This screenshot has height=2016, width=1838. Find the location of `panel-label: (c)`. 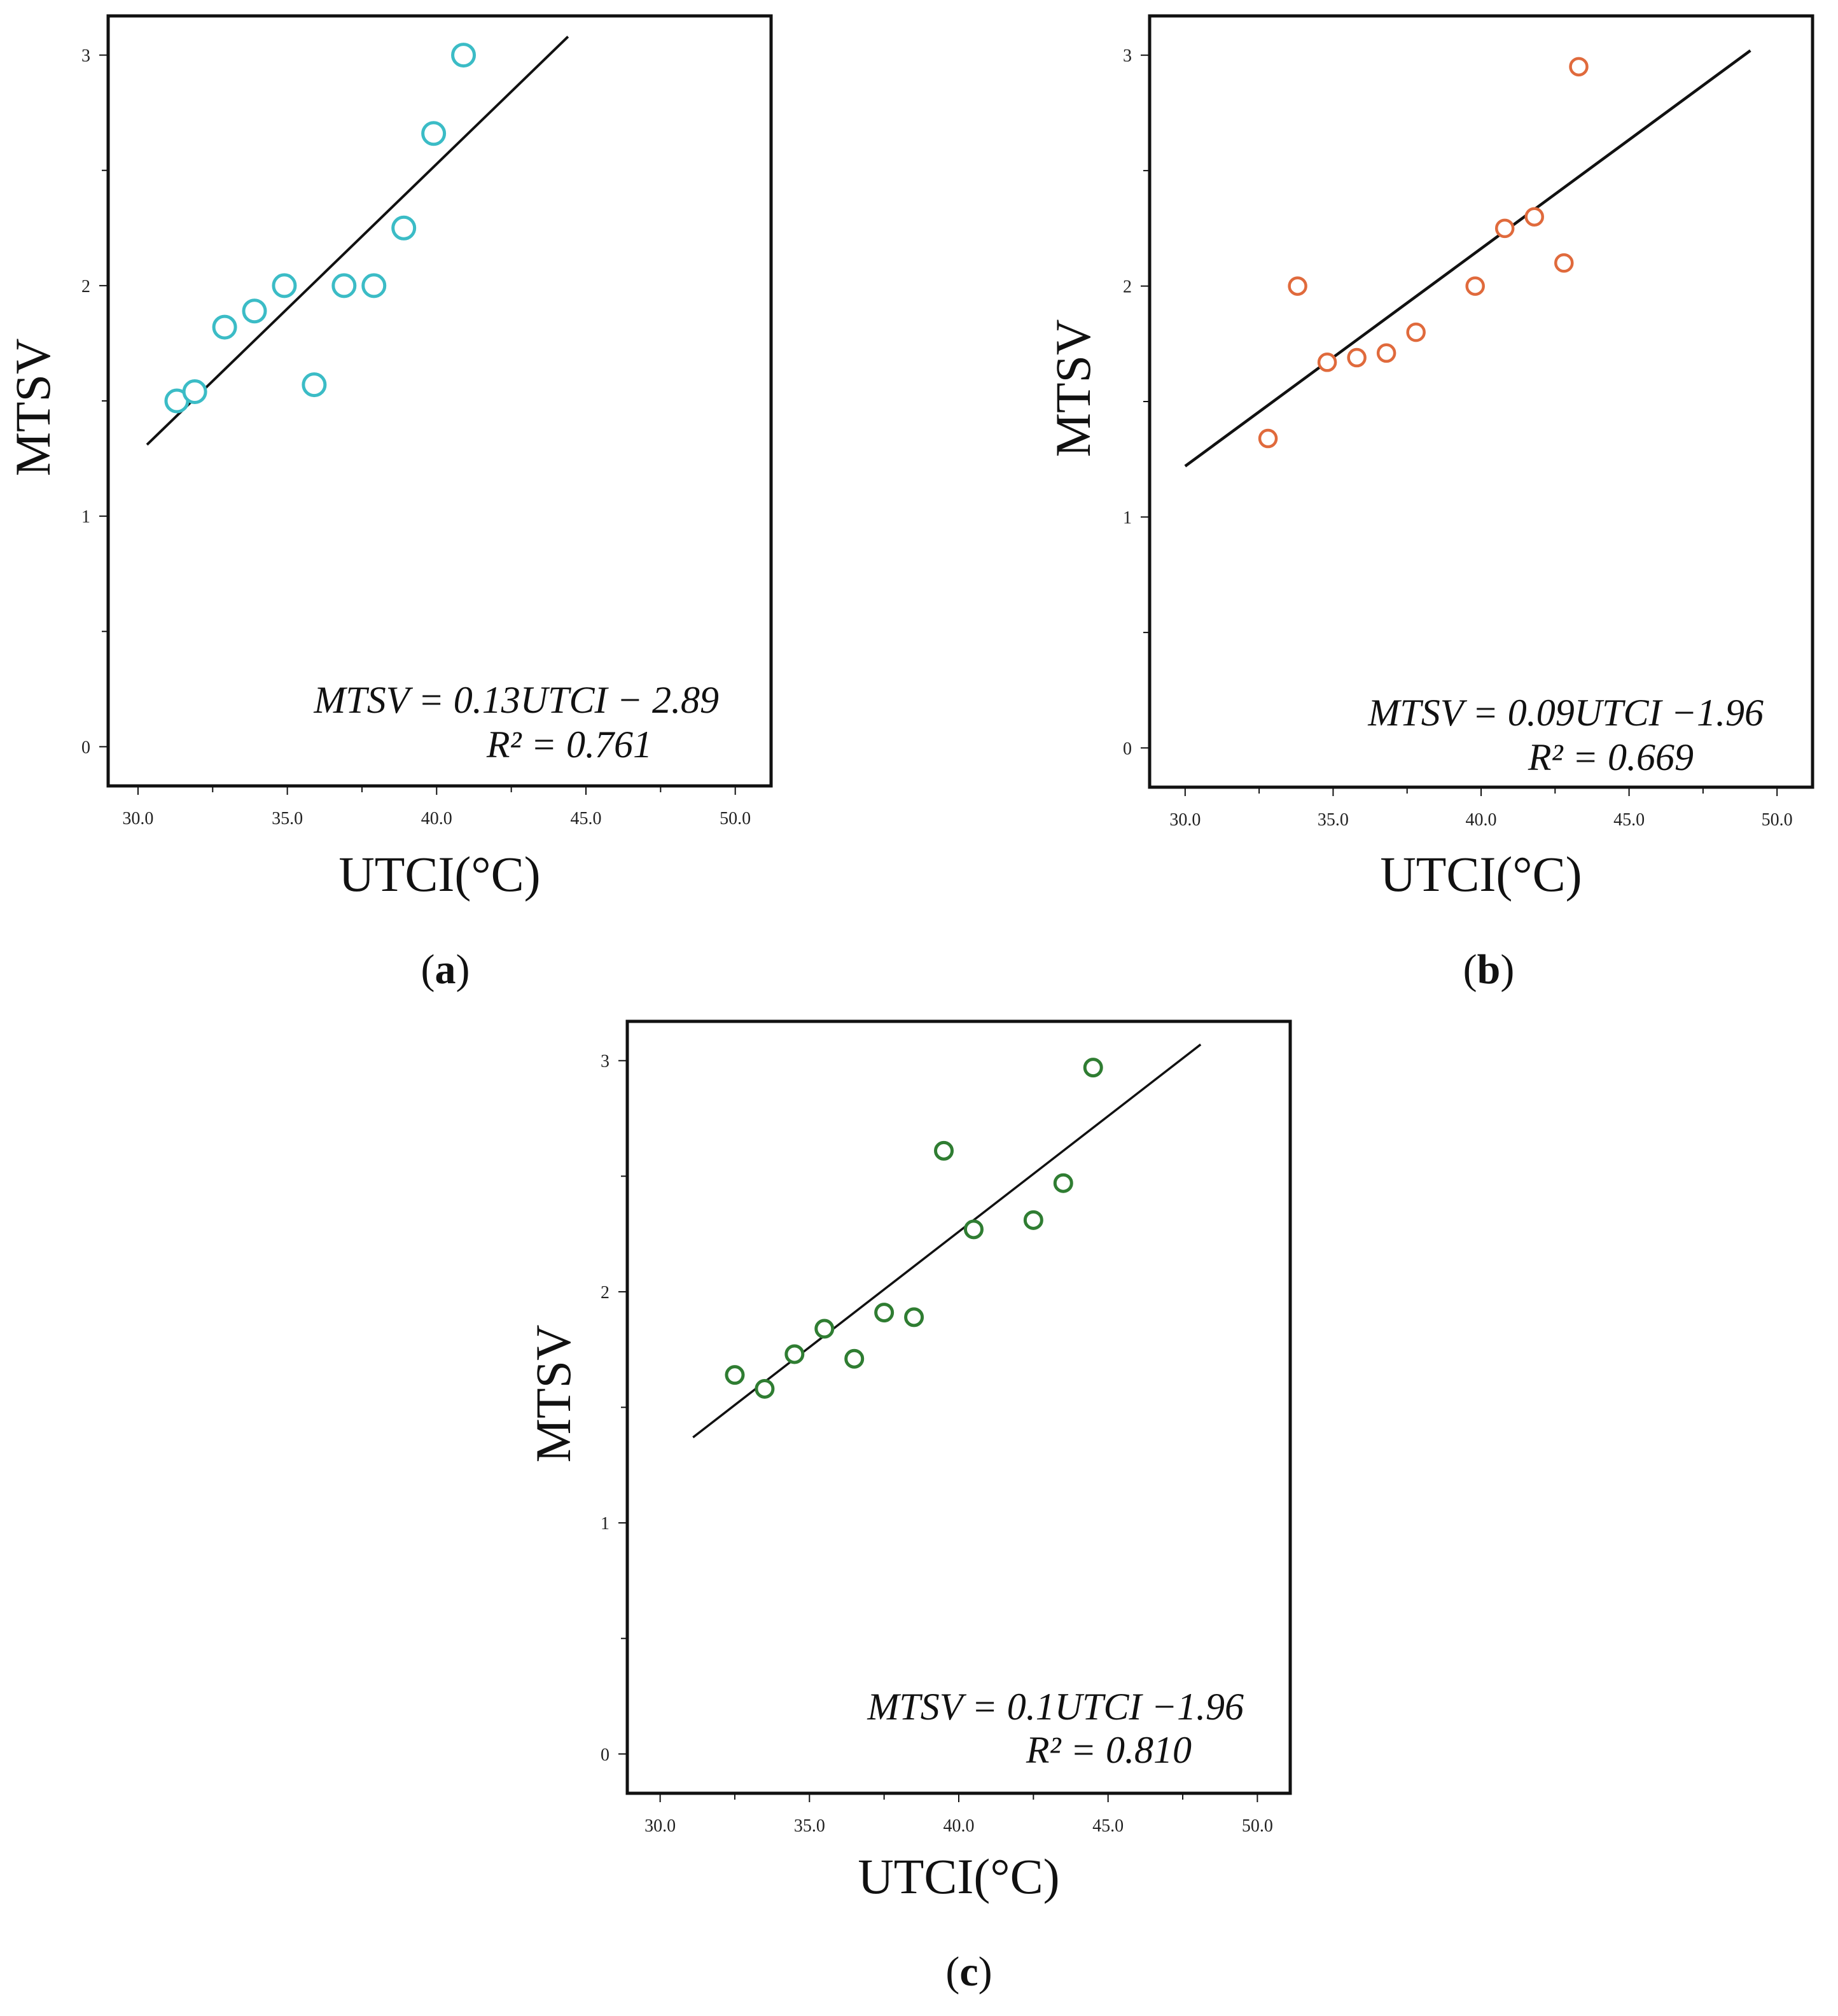

panel-label: (c) is located at coordinates (968, 1972).